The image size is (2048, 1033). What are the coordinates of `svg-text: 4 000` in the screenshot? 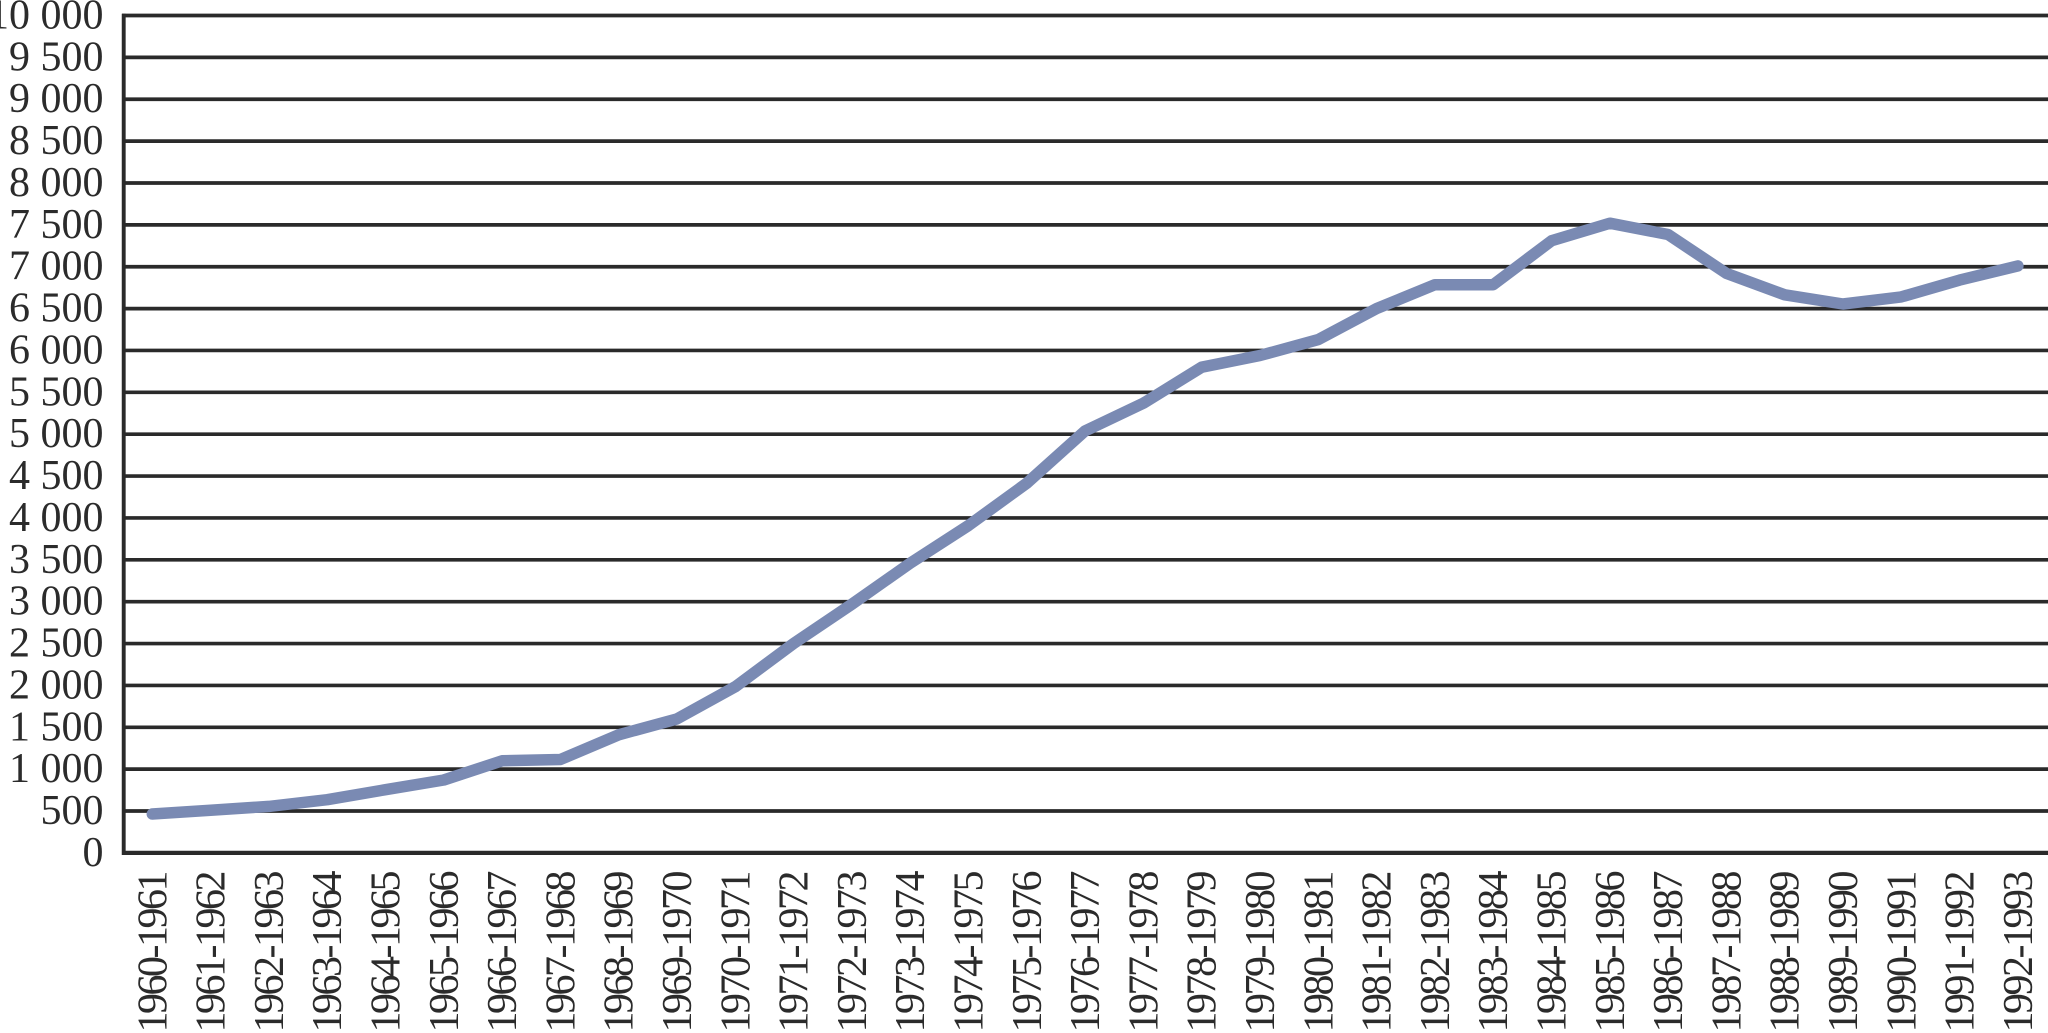 It's located at (56, 518).